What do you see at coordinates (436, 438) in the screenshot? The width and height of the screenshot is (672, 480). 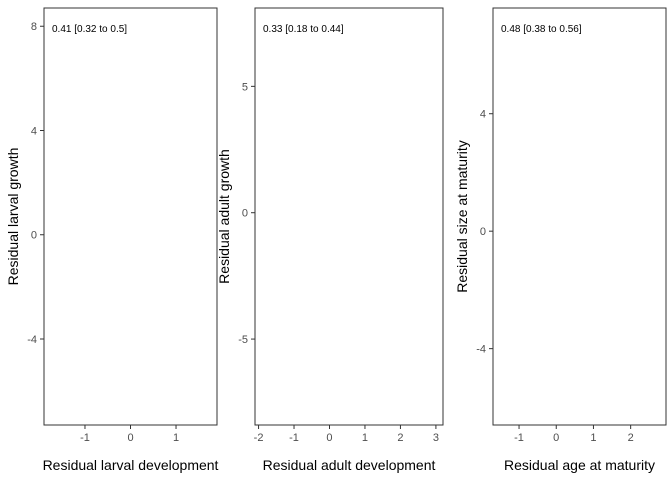 I see `x-tick-label: 3` at bounding box center [436, 438].